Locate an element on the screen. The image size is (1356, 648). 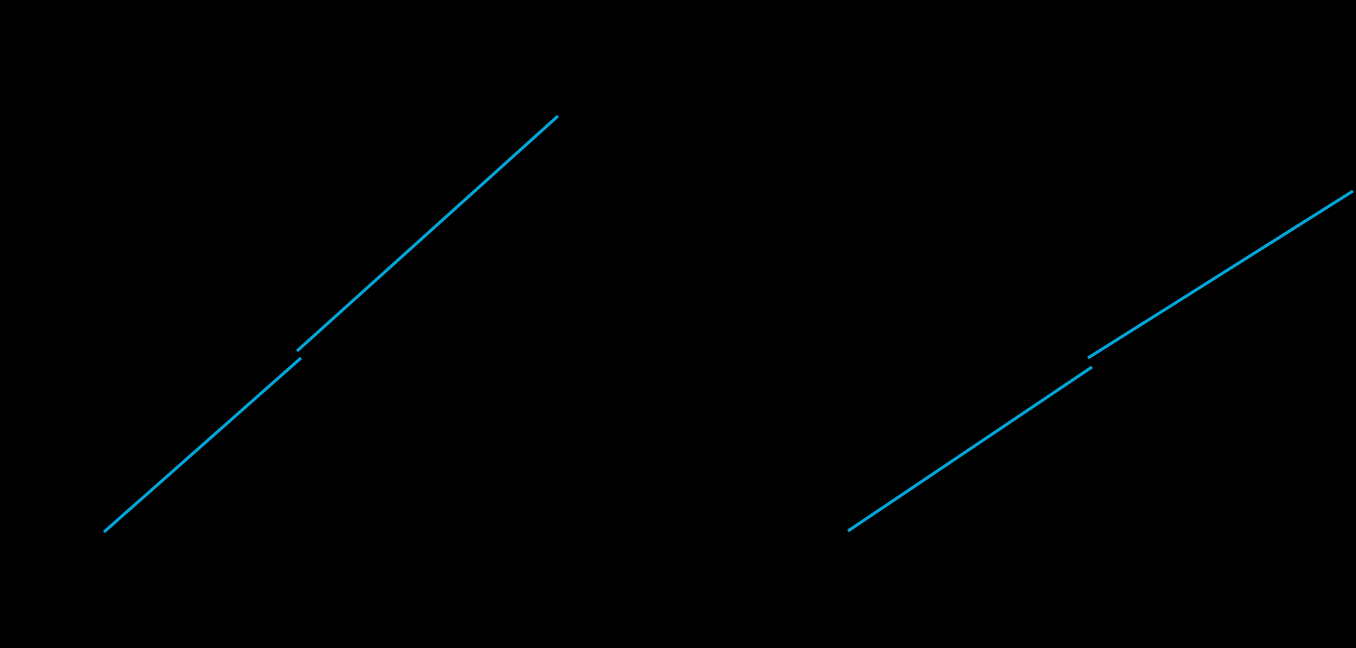
right-line-upper-segment is located at coordinates (1220, 274).